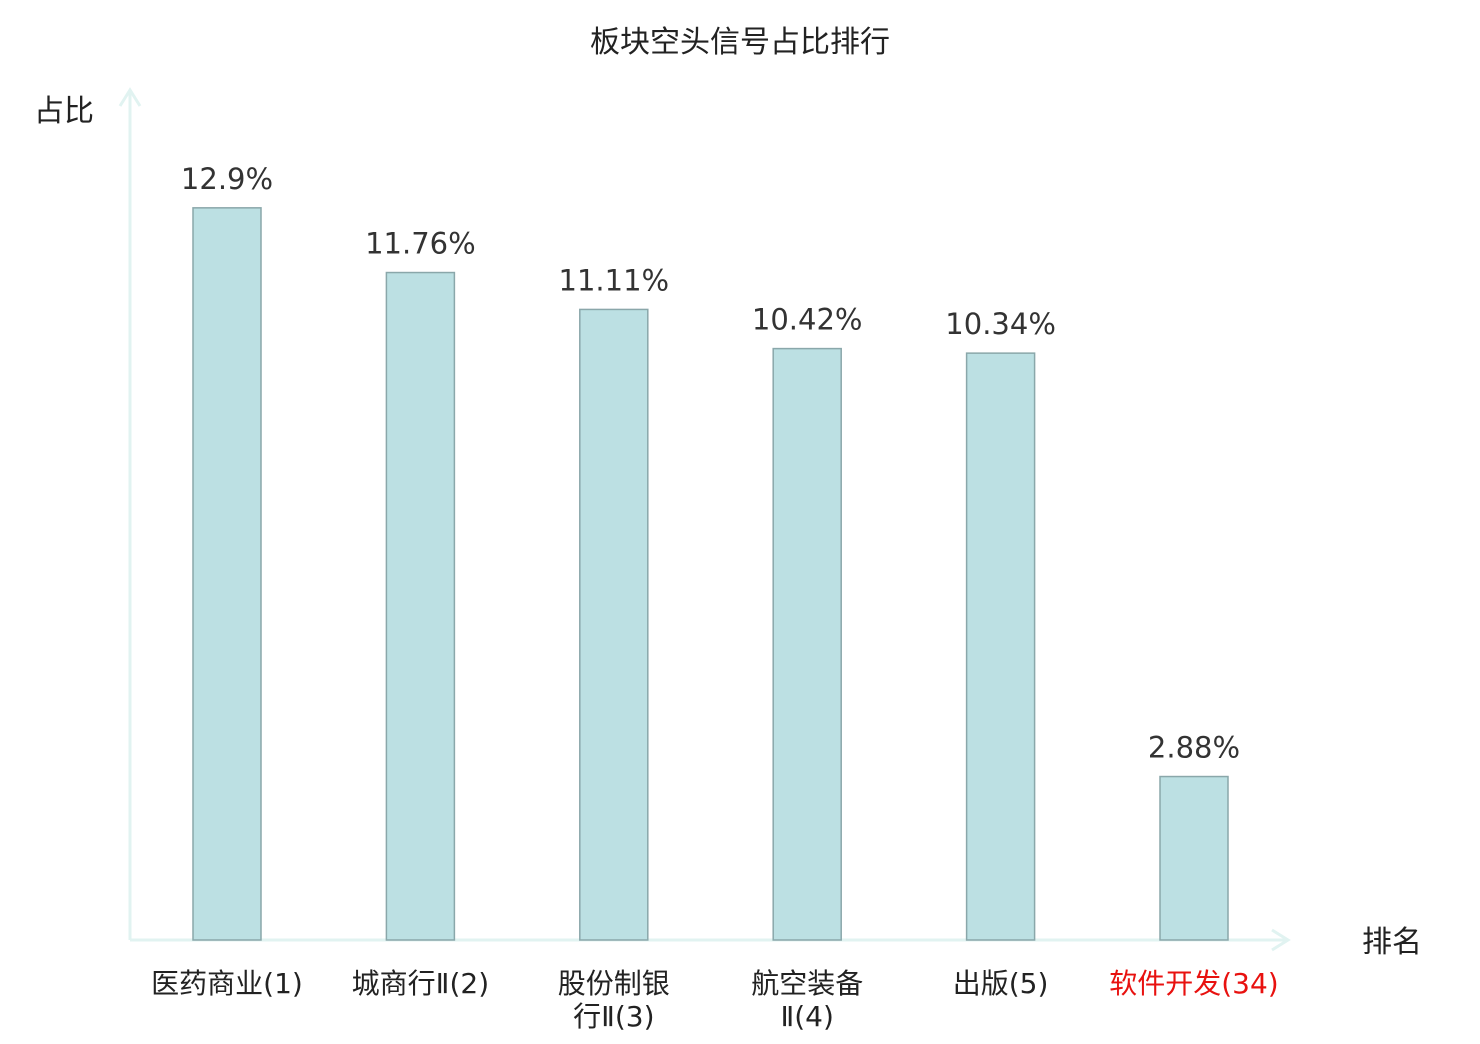 This screenshot has width=1480, height=1044. I want to click on x-tick-label: 行Ⅱ(3), so click(613, 1016).